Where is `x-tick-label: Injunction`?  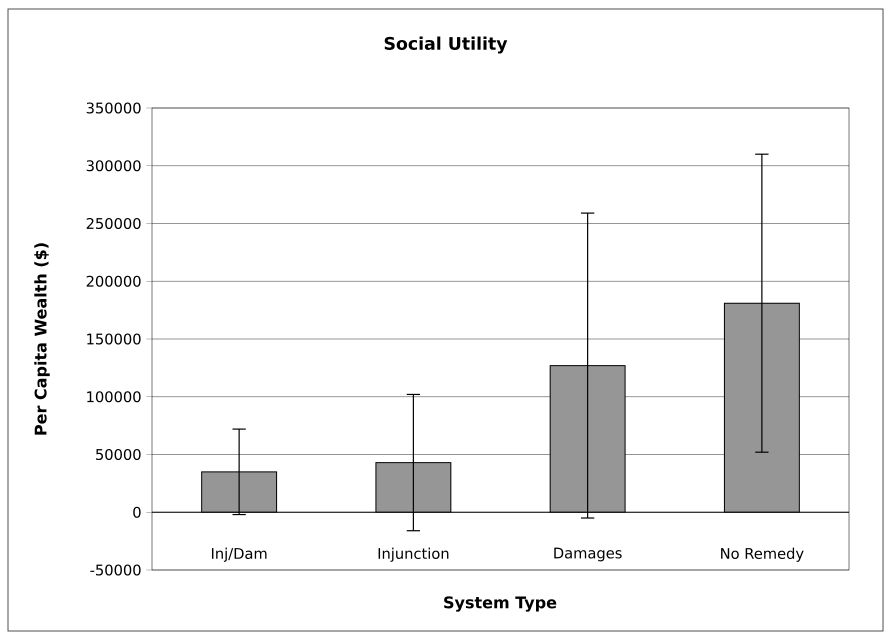
x-tick-label: Injunction is located at coordinates (413, 555).